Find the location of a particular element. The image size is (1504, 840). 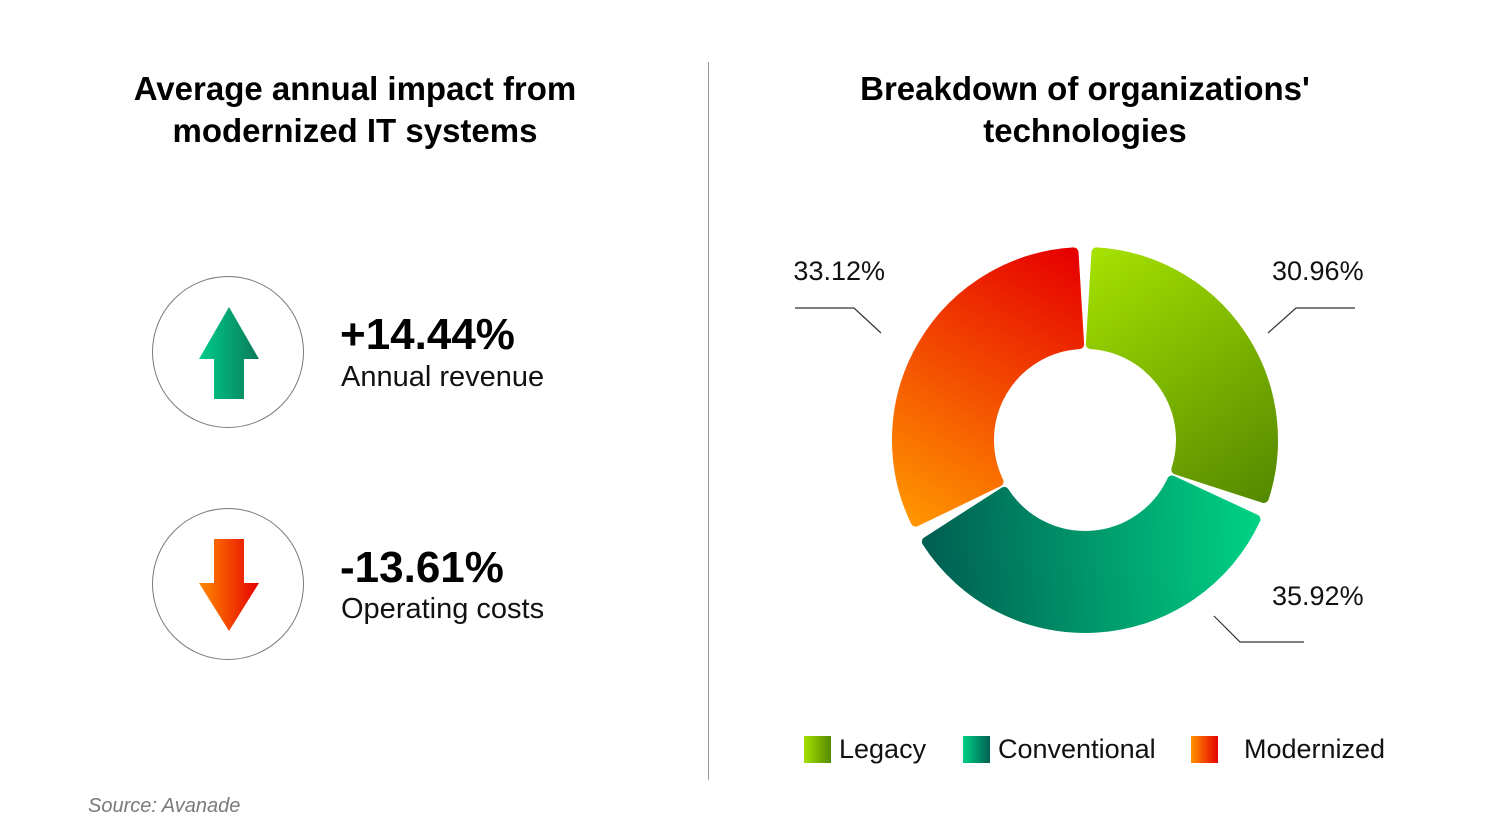

donut-slice-legacy is located at coordinates (1181, 375).